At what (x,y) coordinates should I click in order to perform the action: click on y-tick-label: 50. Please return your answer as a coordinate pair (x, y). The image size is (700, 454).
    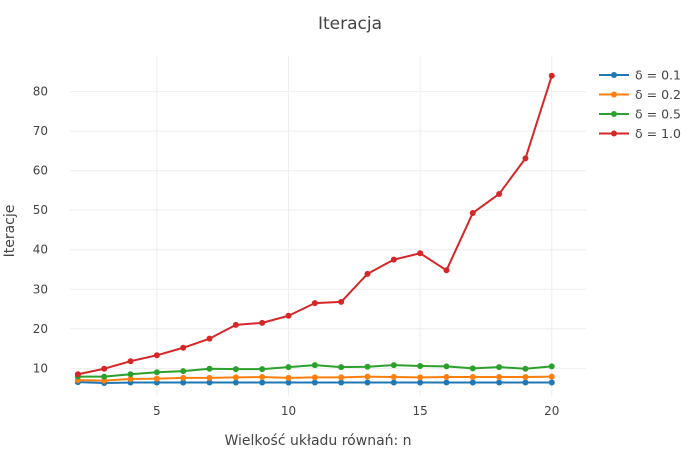
    Looking at the image, I should click on (40, 210).